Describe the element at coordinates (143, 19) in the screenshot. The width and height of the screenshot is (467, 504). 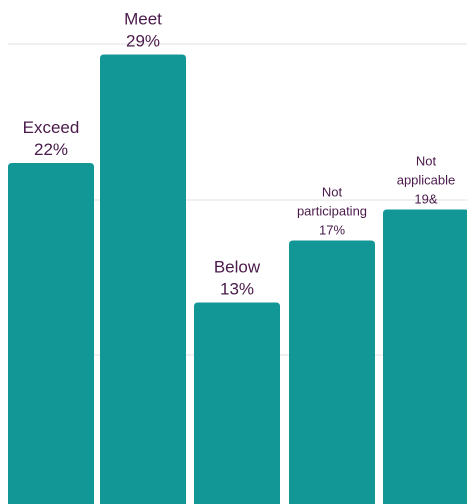
I see `data-label: Meet` at that location.